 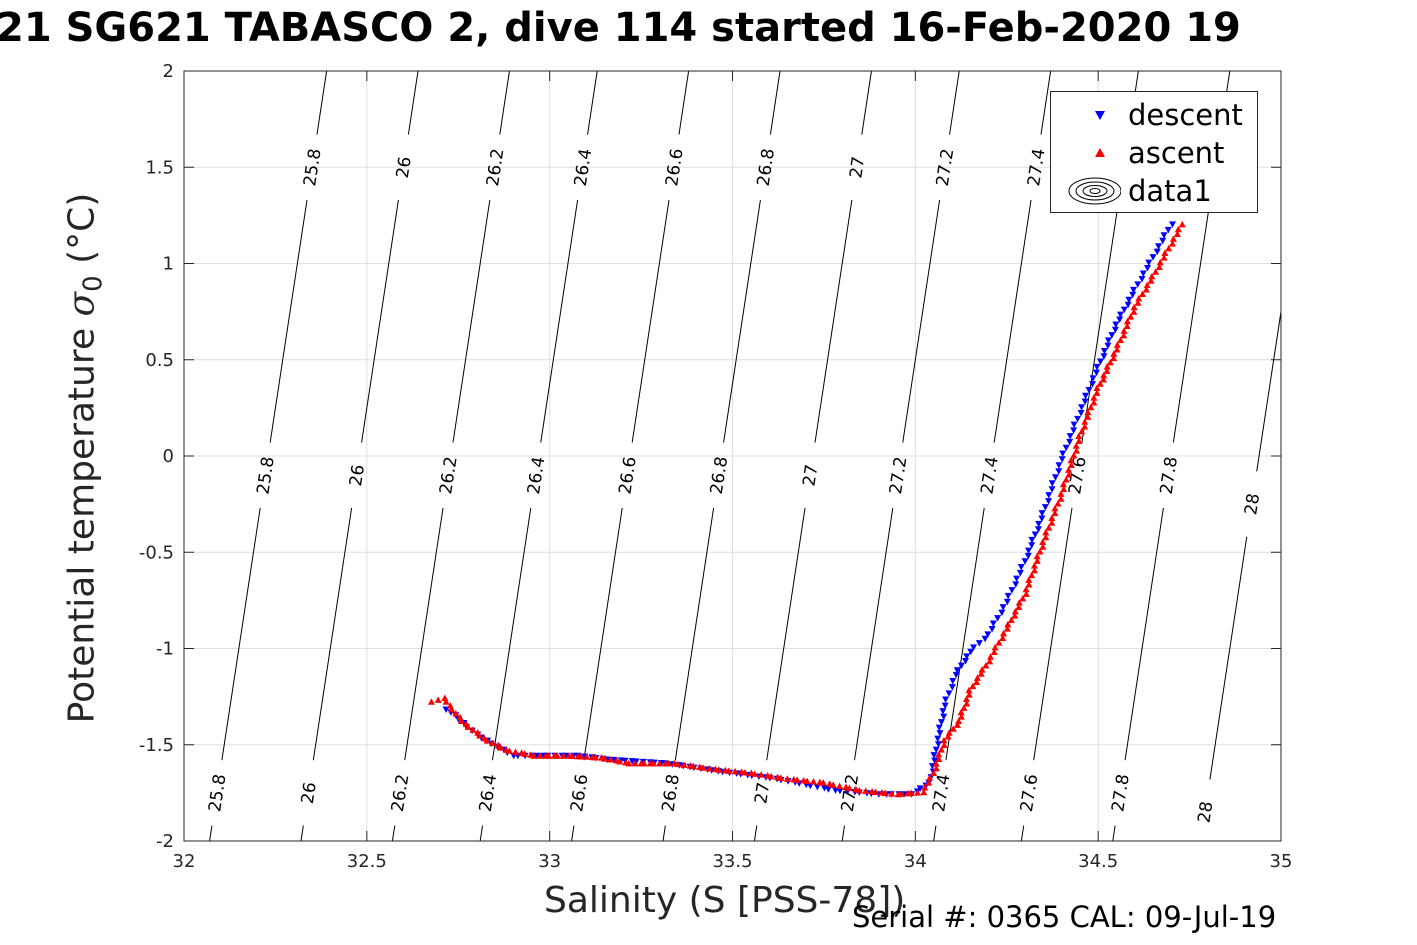 I want to click on y-tick-label: 2, so click(x=168, y=71).